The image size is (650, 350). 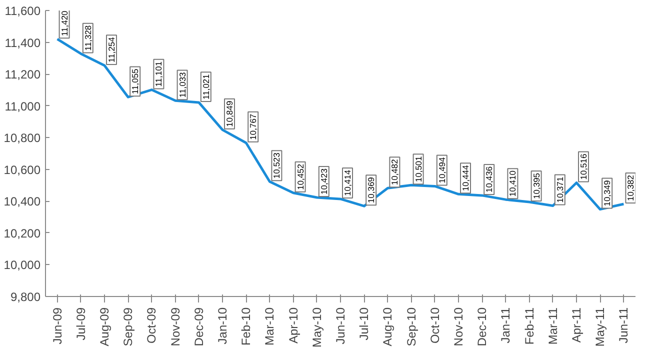 I want to click on data-label: 10,423, so click(x=323, y=181).